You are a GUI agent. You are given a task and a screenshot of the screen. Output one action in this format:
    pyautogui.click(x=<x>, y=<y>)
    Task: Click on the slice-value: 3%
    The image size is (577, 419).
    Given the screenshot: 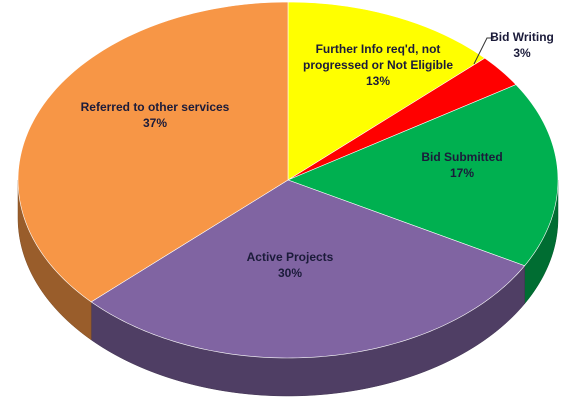 What is the action you would take?
    pyautogui.click(x=522, y=53)
    